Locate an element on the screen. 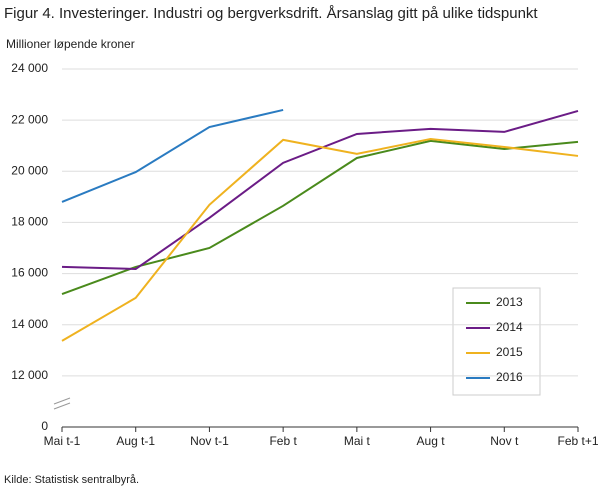 Image resolution: width=610 pixels, height=488 pixels. legend-label: 2015 is located at coordinates (509, 352).